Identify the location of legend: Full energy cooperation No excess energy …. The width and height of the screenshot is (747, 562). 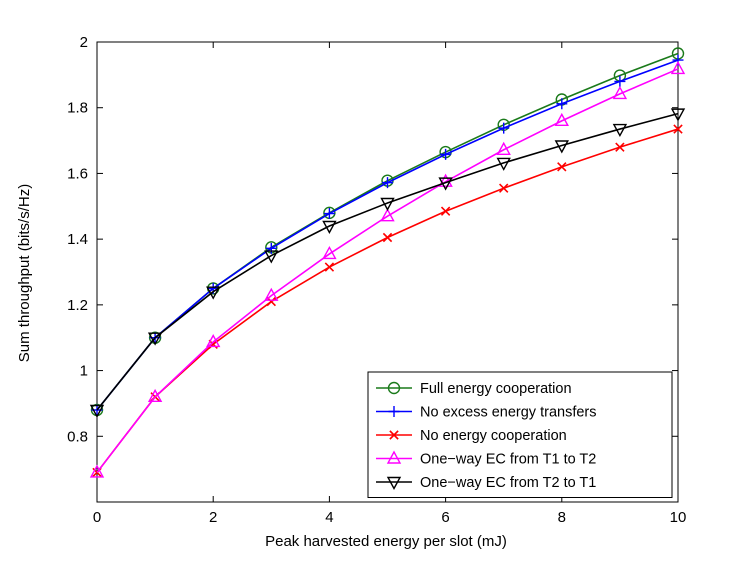
(520, 434).